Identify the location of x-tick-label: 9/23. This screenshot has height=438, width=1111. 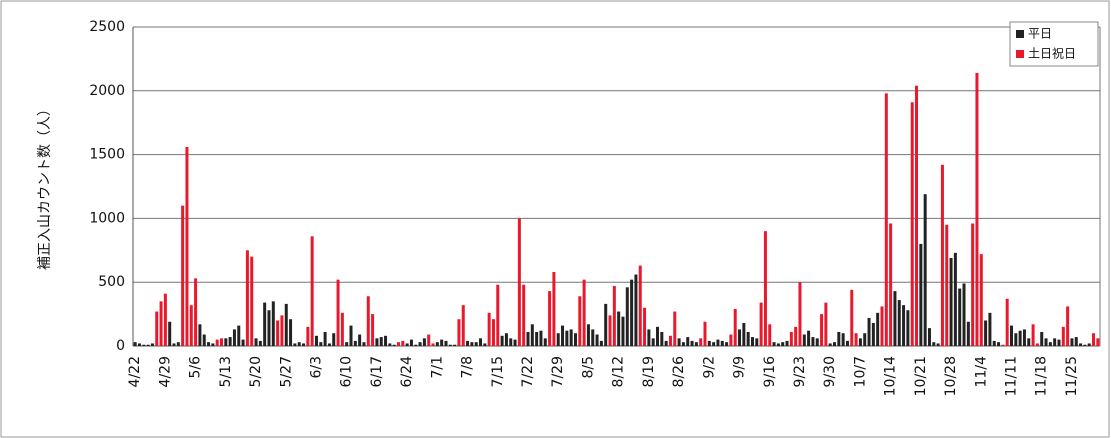
(800, 371).